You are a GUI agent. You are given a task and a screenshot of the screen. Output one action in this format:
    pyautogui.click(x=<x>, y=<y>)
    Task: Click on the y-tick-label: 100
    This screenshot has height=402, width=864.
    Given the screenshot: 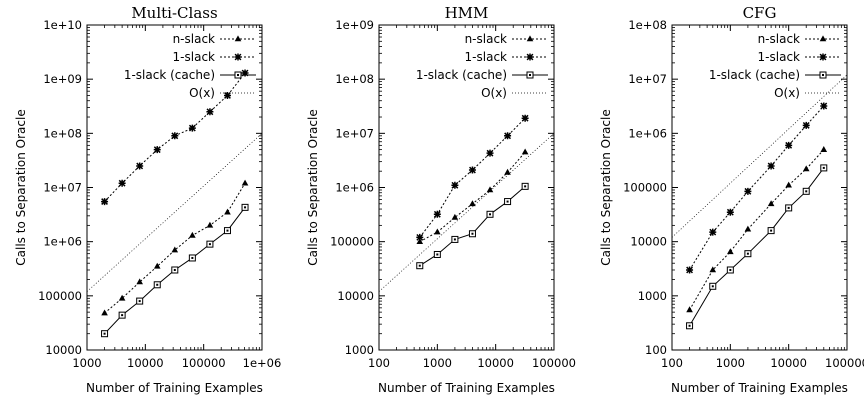 What is the action you would take?
    pyautogui.click(x=656, y=350)
    